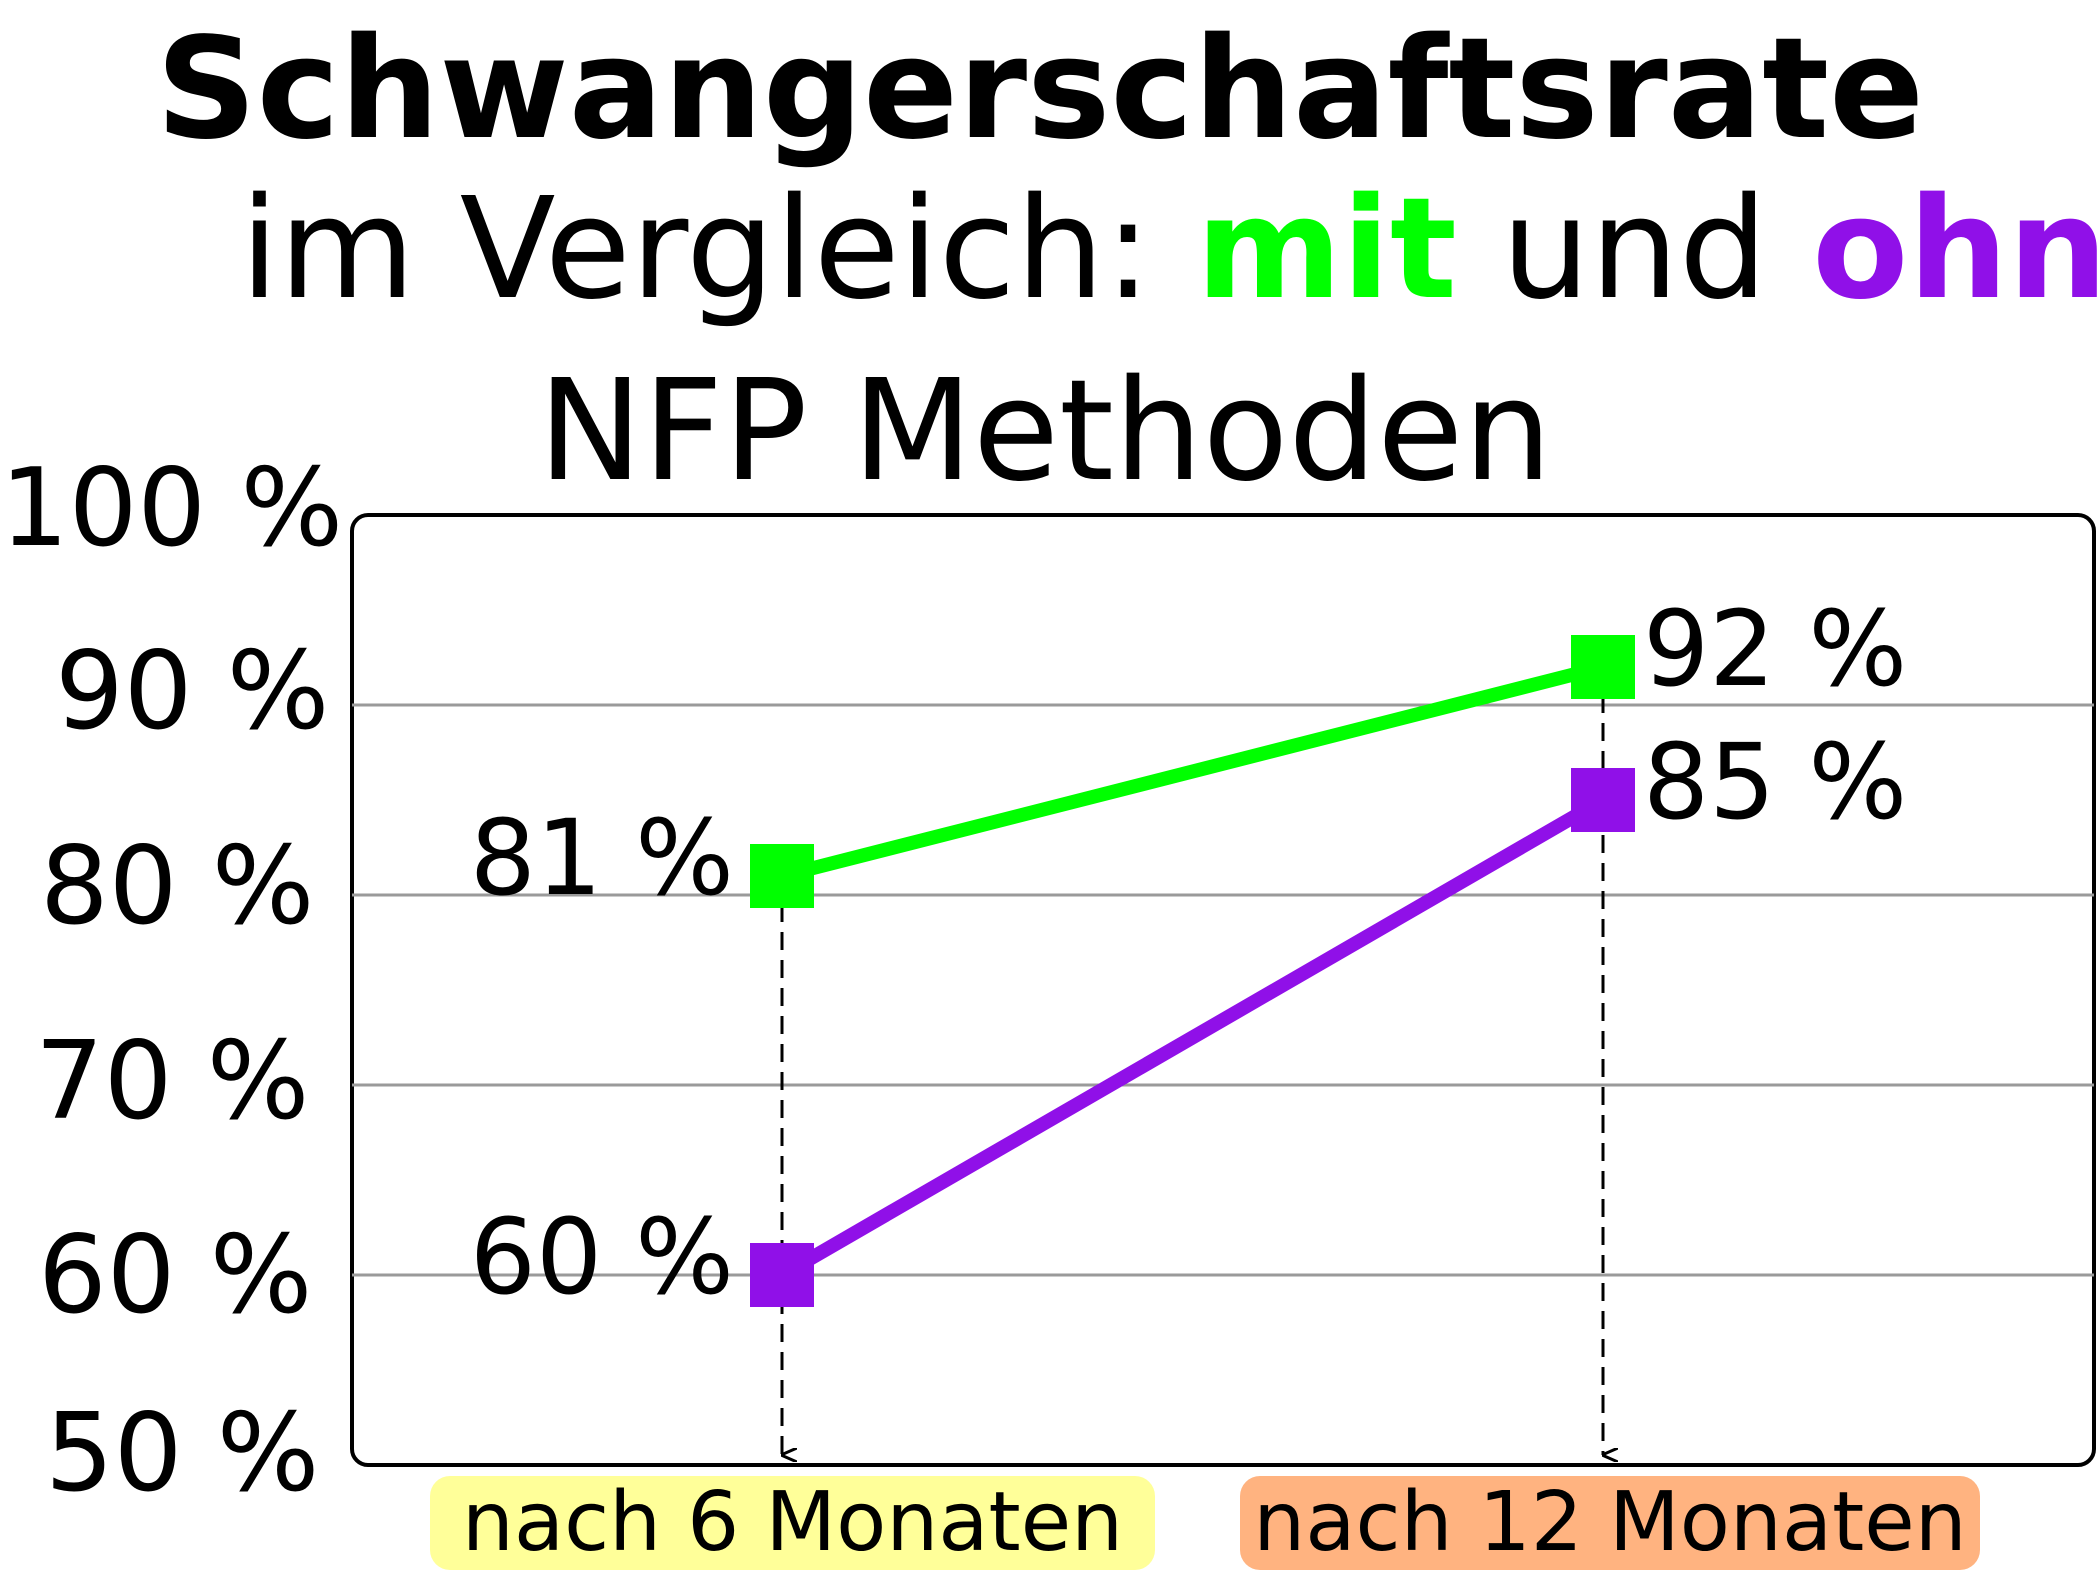 The image size is (2099, 1573). What do you see at coordinates (792, 1523) in the screenshot?
I see `x-category-label: nach 6 Monaten` at bounding box center [792, 1523].